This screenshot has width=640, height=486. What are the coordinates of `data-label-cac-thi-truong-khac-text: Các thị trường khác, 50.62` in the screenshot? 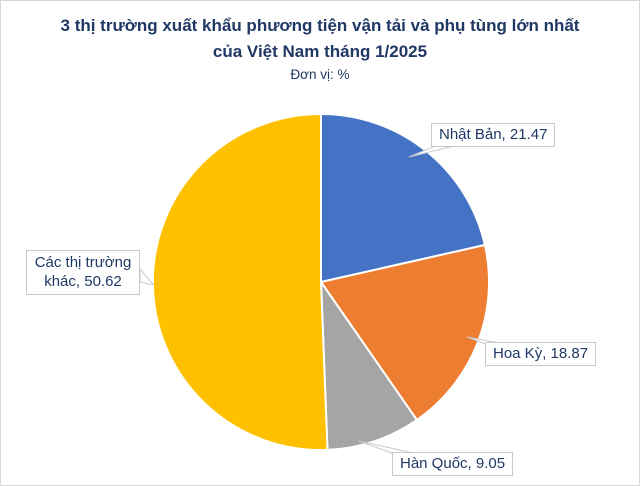 It's located at (83, 272).